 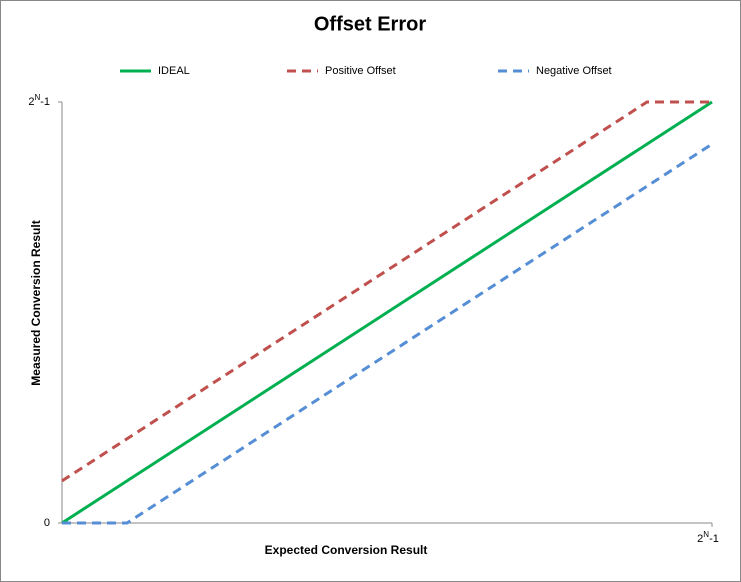 What do you see at coordinates (708, 537) in the screenshot?
I see `x-tick-label: 2N-1` at bounding box center [708, 537].